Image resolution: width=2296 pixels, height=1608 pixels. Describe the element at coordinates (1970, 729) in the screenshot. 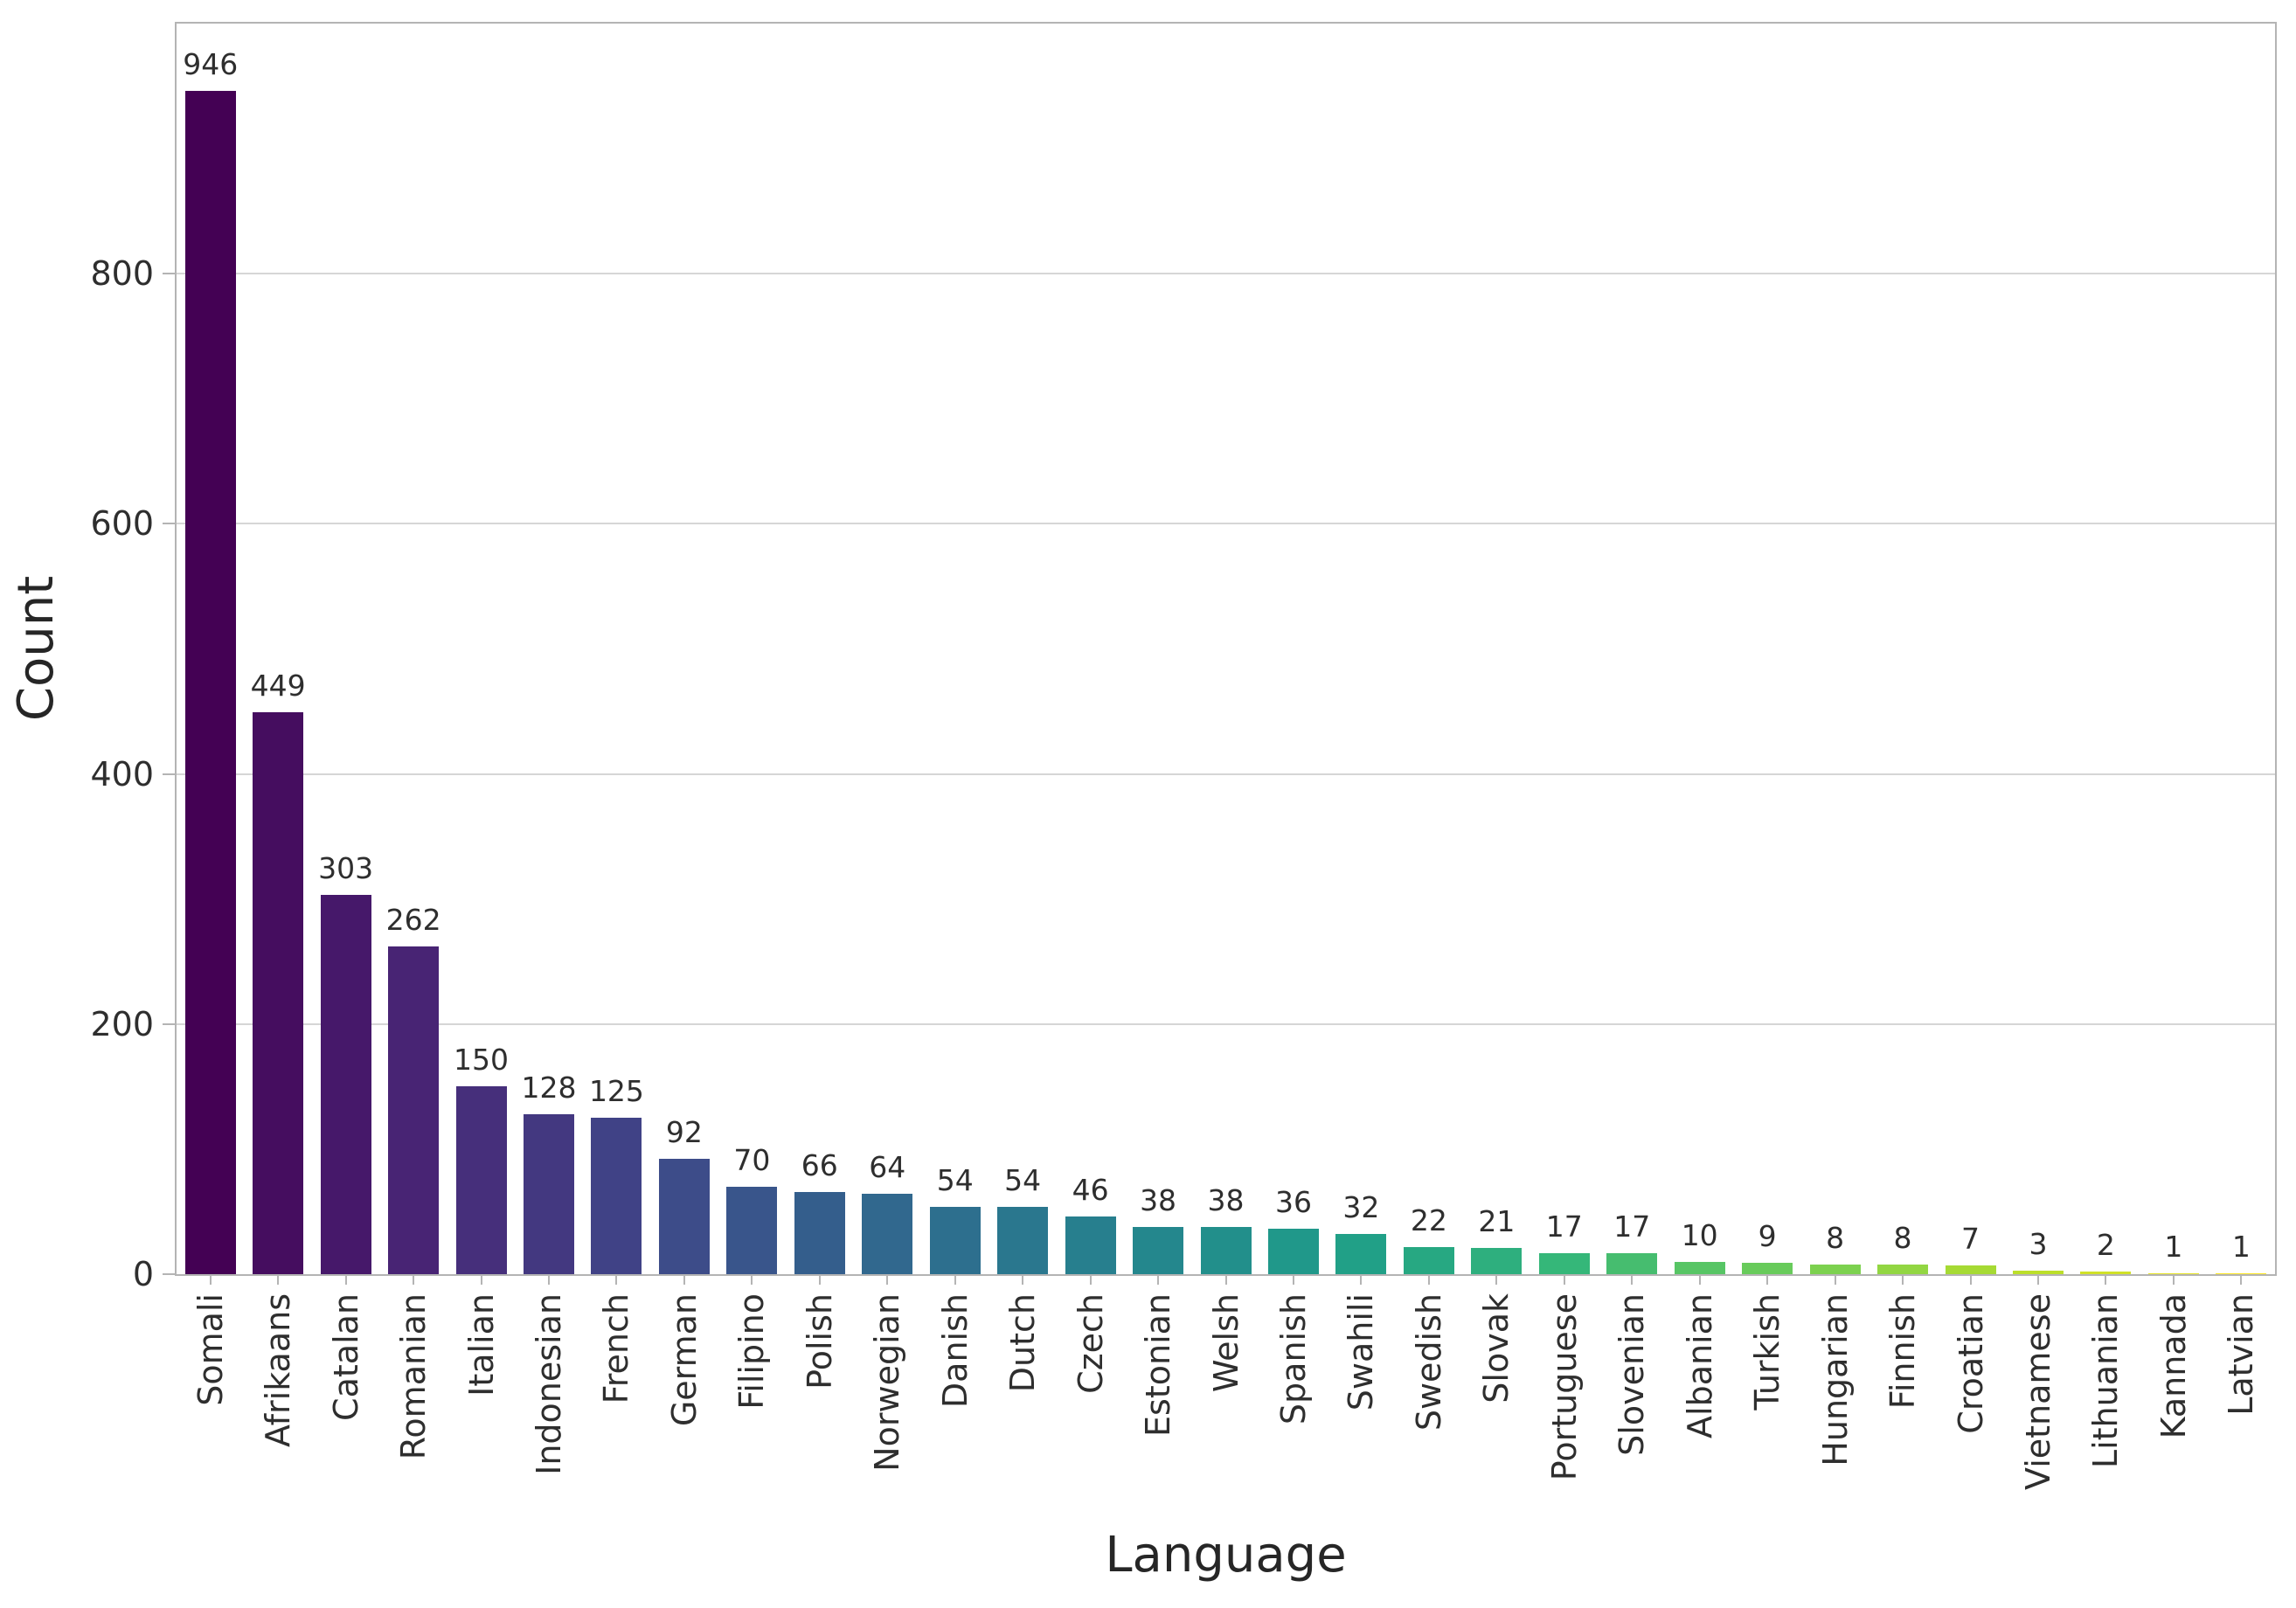

I see `bar-slot-croatian: 7 Croatian` at that location.